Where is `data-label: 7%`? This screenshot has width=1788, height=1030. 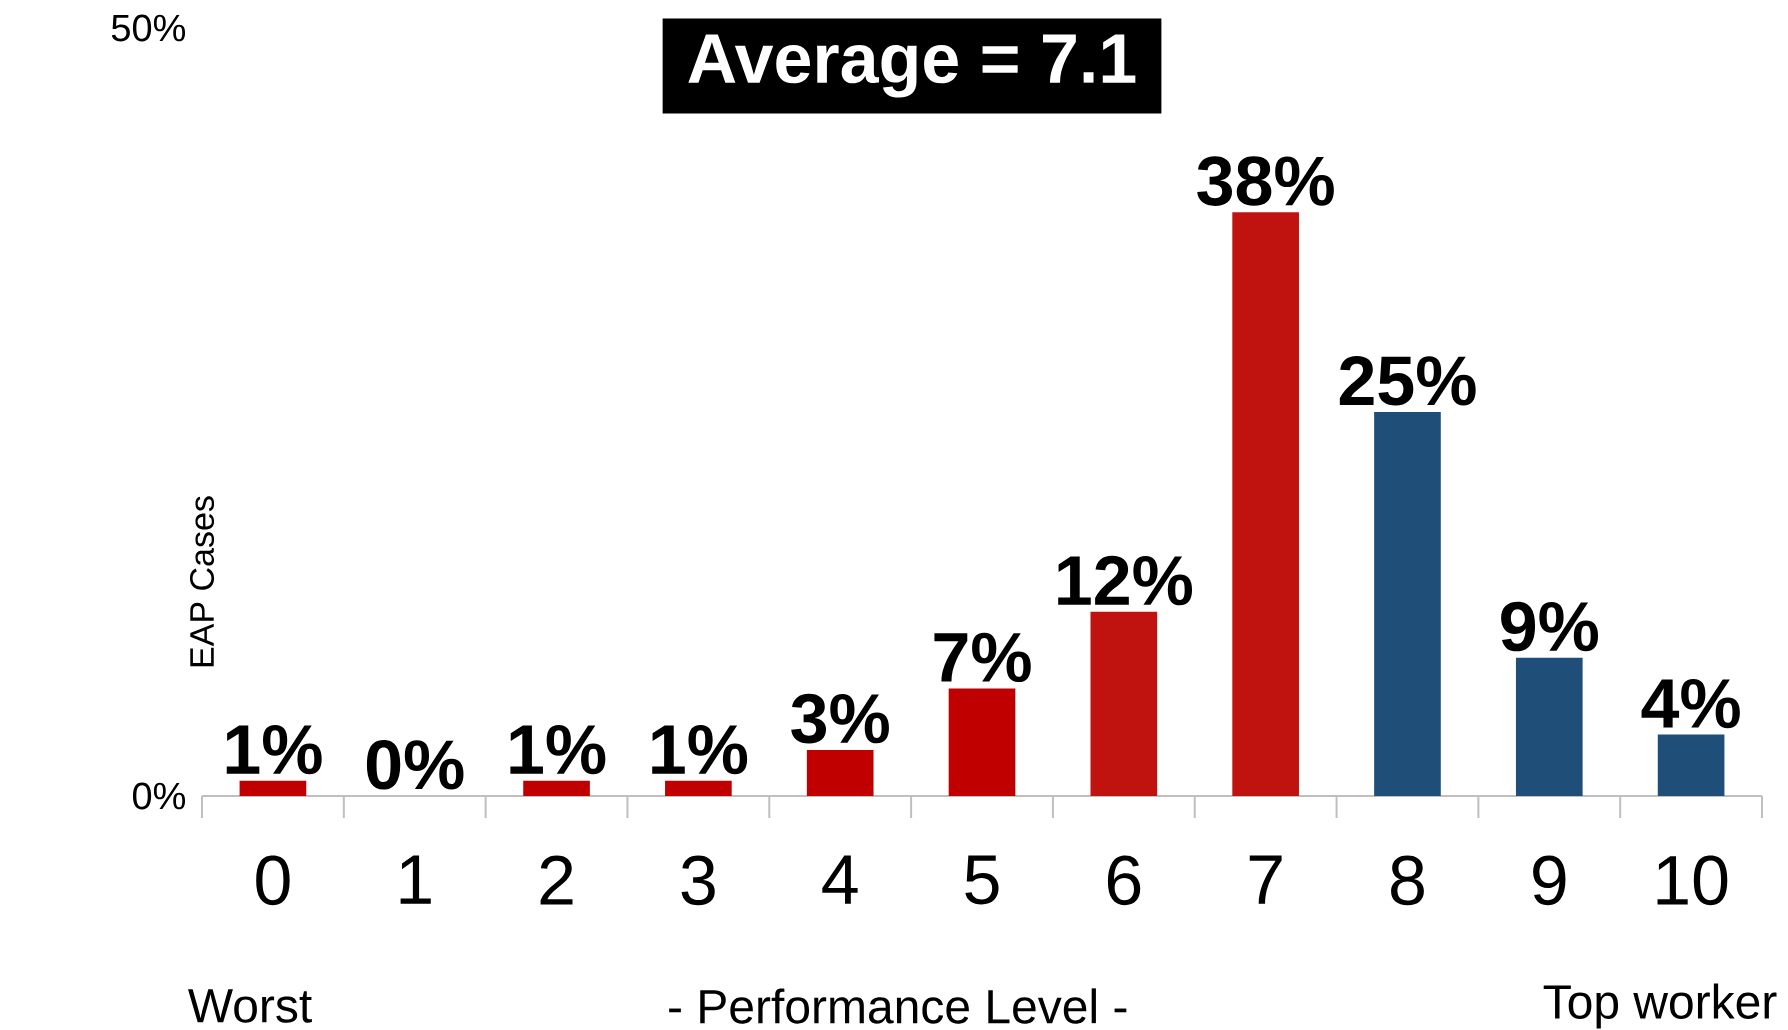
data-label: 7% is located at coordinates (982, 657).